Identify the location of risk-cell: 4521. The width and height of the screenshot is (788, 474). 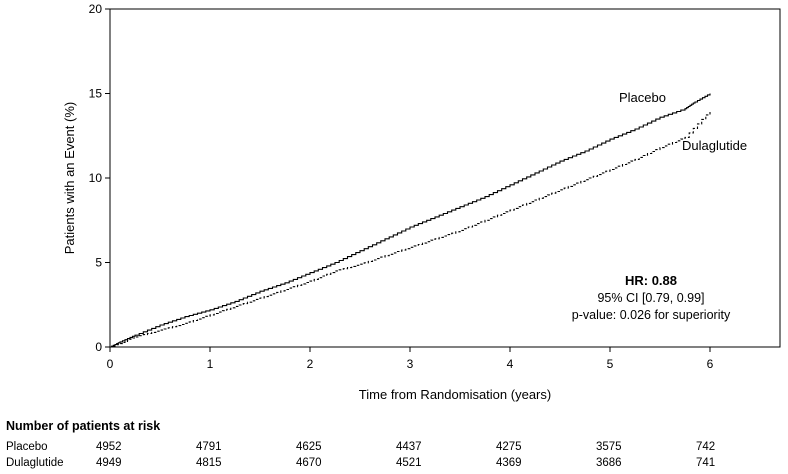
(409, 463).